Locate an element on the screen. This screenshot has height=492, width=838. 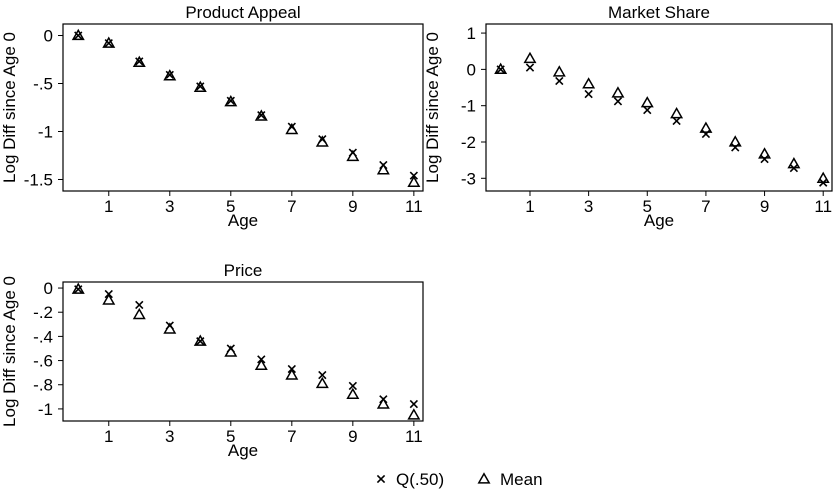
y-tick-label: 1 is located at coordinates (471, 33).